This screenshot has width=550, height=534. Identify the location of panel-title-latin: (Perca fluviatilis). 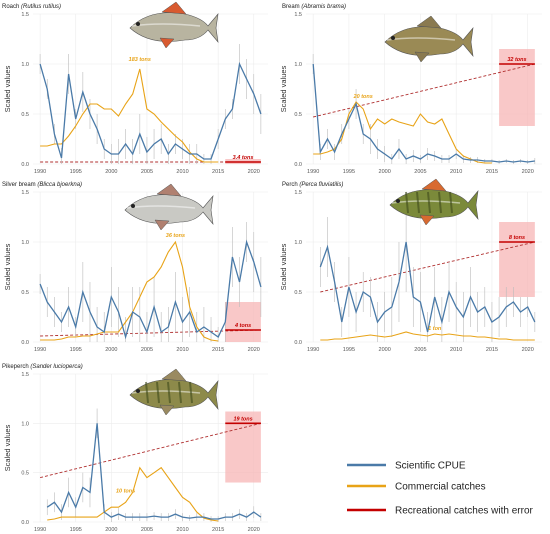
(321, 185).